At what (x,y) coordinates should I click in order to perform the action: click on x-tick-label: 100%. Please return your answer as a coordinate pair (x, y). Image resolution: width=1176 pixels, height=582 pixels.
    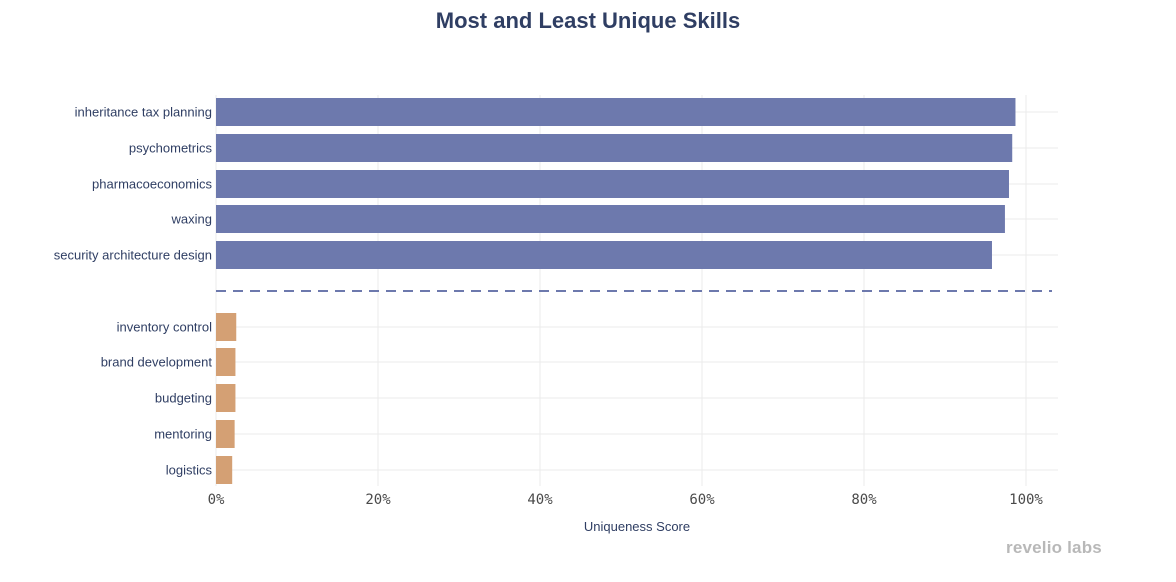
    Looking at the image, I should click on (1026, 500).